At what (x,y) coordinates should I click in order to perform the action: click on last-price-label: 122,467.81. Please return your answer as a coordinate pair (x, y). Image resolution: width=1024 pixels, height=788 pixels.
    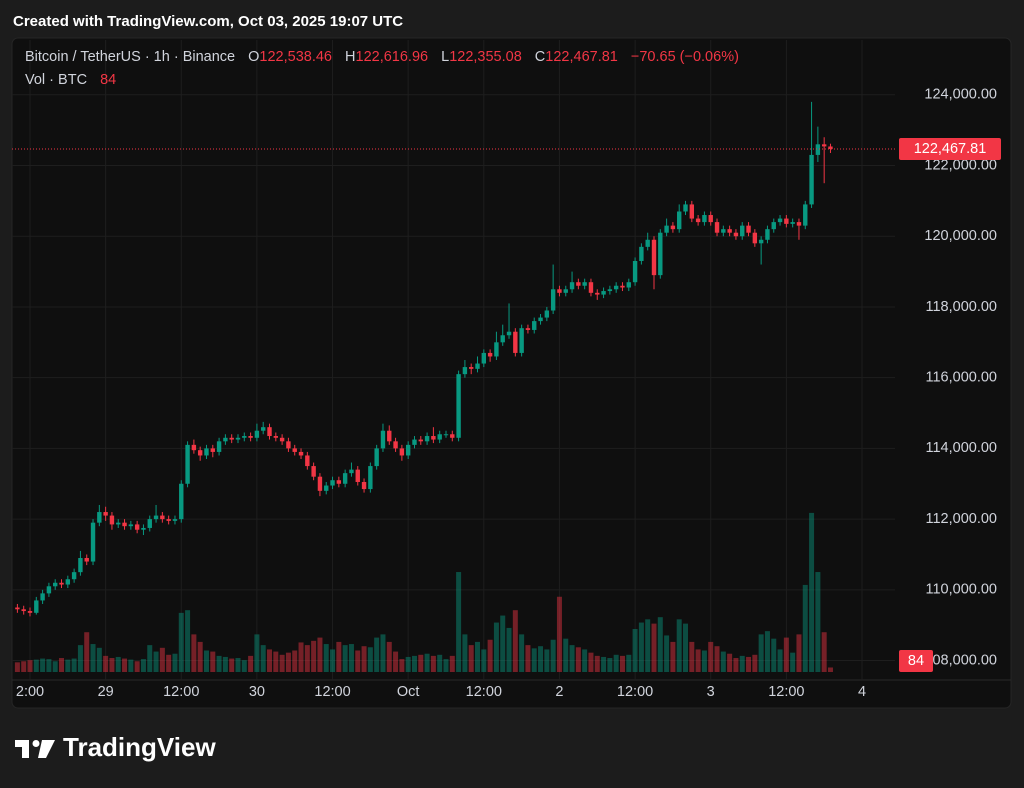
    Looking at the image, I should click on (950, 149).